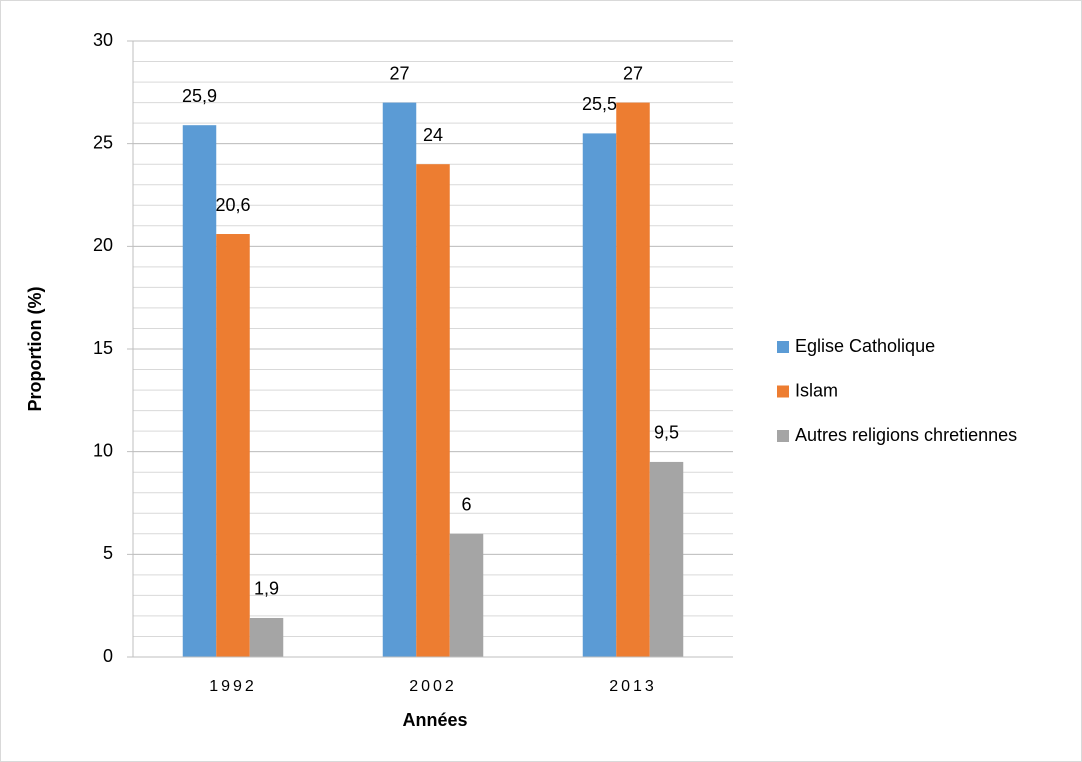 This screenshot has width=1082, height=762. I want to click on y-tick-label: 0, so click(108, 656).